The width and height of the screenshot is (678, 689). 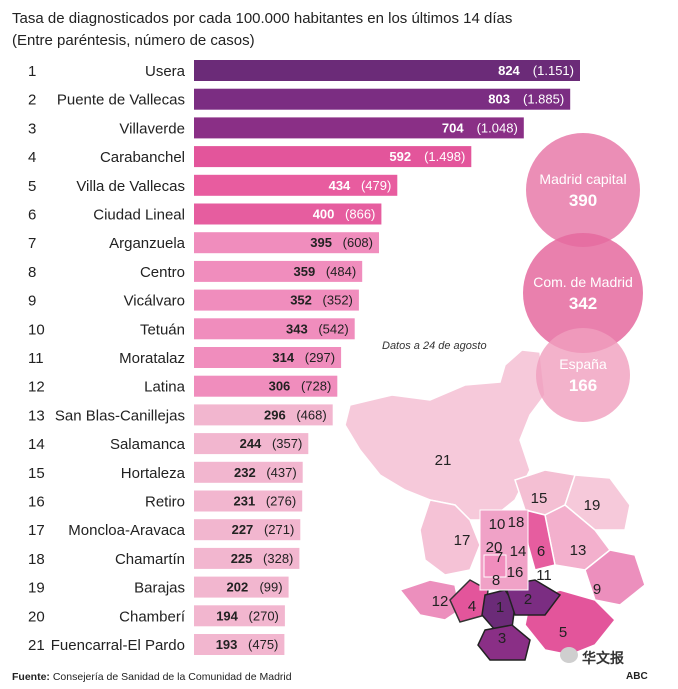 I want to click on value-label: 824, so click(x=509, y=70).